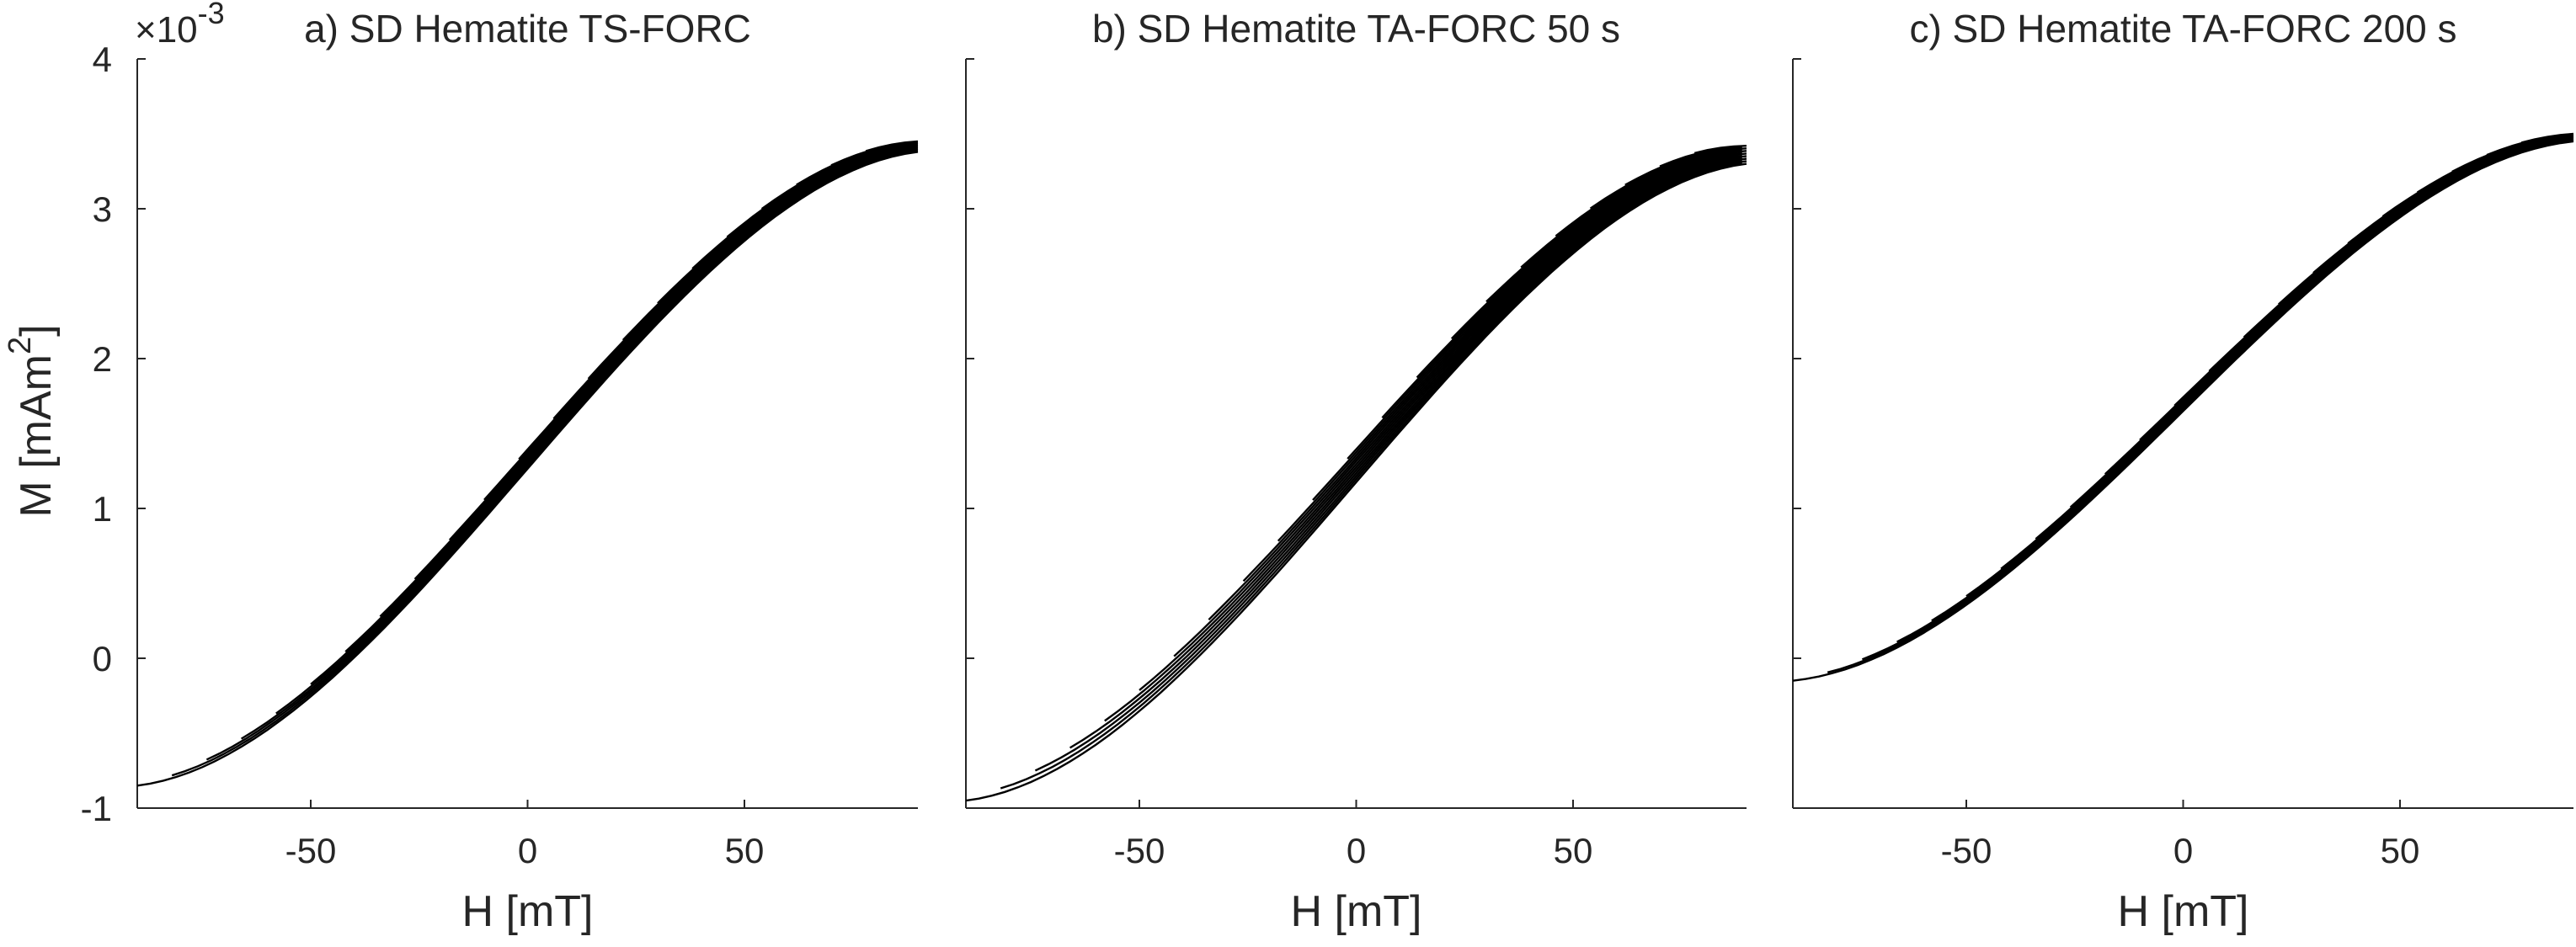  Describe the element at coordinates (527, 29) in the screenshot. I see `panel-title: a) SD Hematite TS-FORC` at that location.